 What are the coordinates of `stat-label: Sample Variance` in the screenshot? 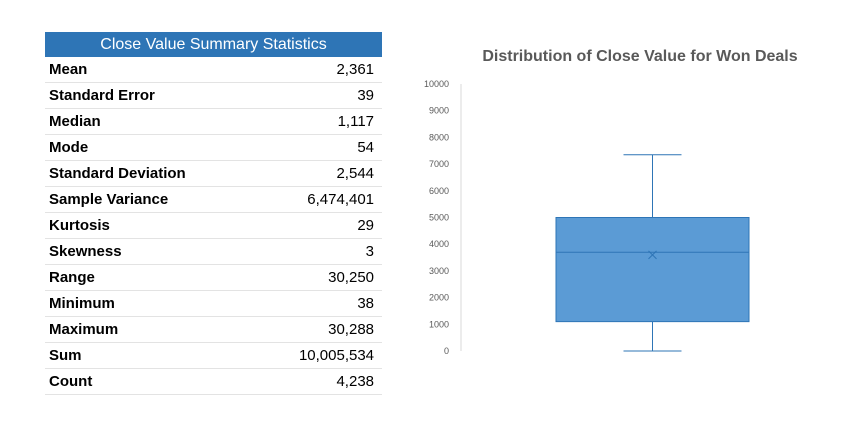 It's located at (155, 199).